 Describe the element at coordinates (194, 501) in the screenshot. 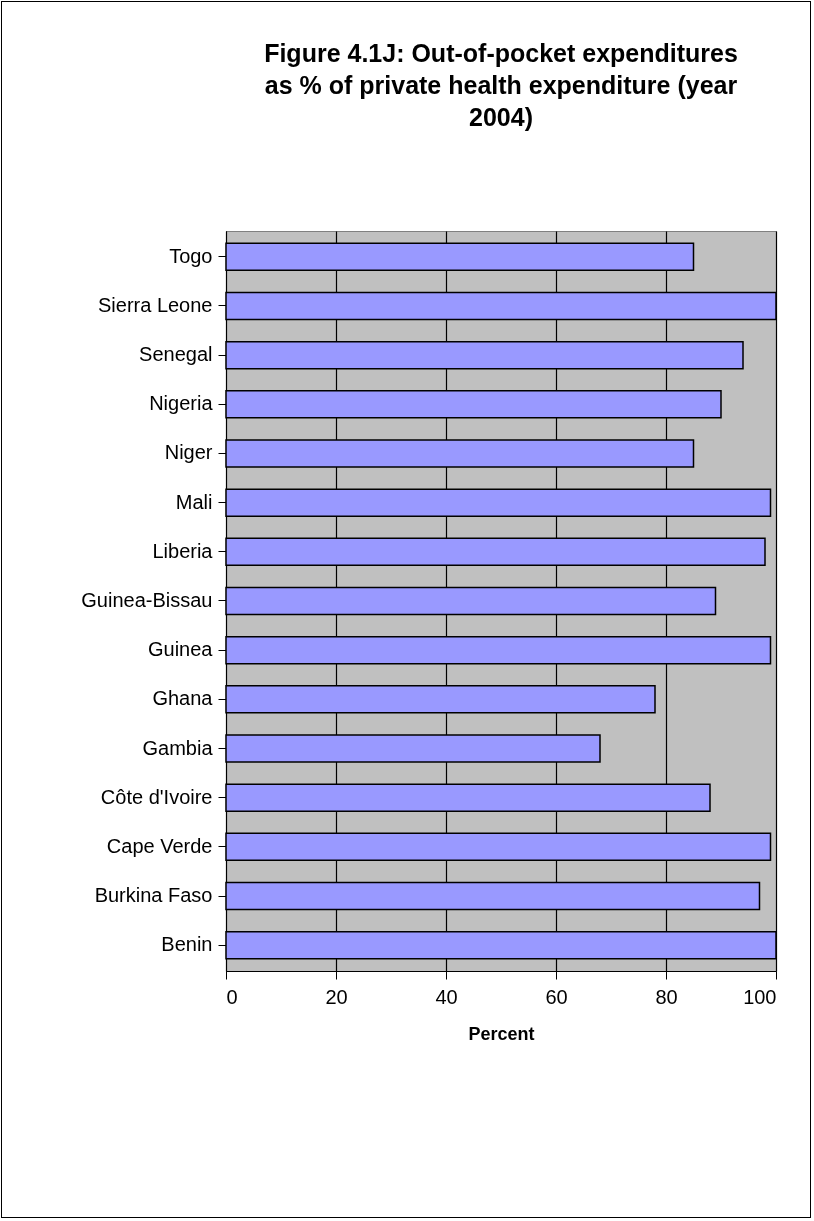

I see `y-tick-label: Mali` at that location.